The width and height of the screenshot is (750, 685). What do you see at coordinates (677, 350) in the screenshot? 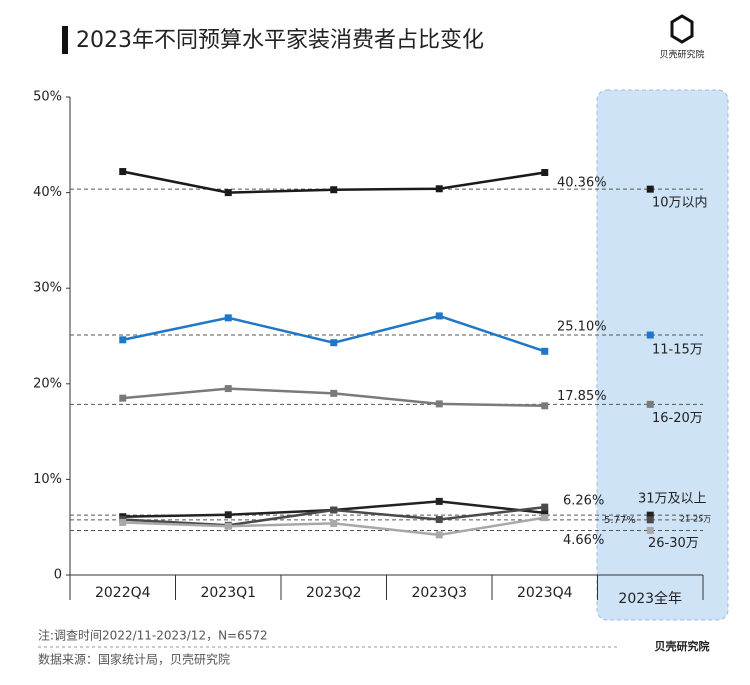
I see `legend-label: 11-15万` at bounding box center [677, 350].